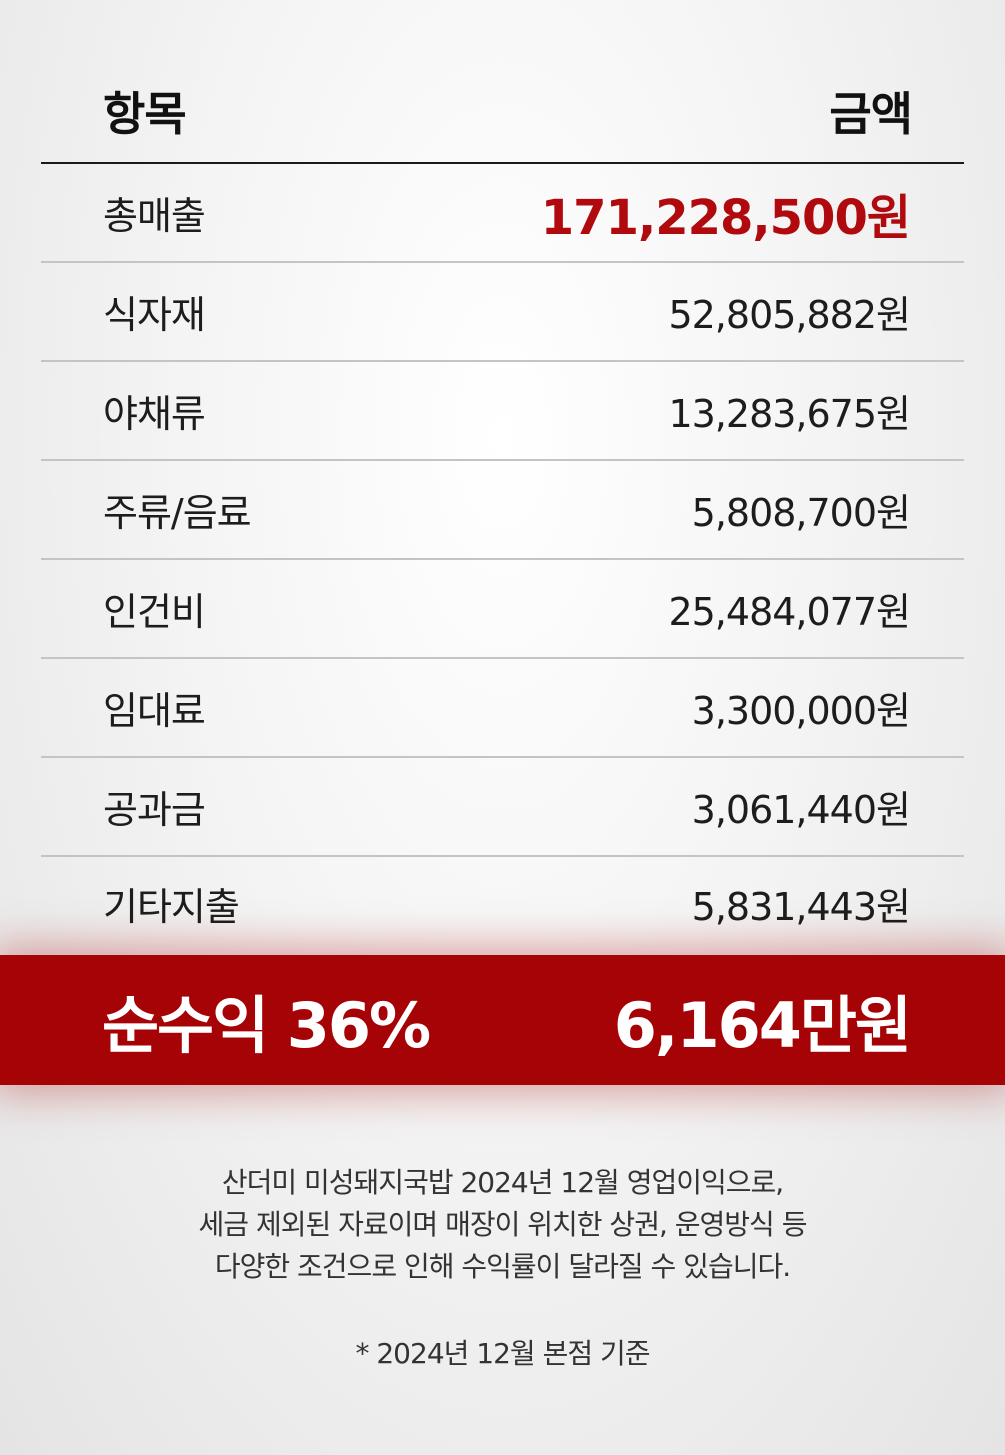 This screenshot has width=1005, height=1455. Describe the element at coordinates (502, 1182) in the screenshot. I see `note-line: 산더미 미성돼지국밥 2024년 12월 영업이익으로,` at that location.